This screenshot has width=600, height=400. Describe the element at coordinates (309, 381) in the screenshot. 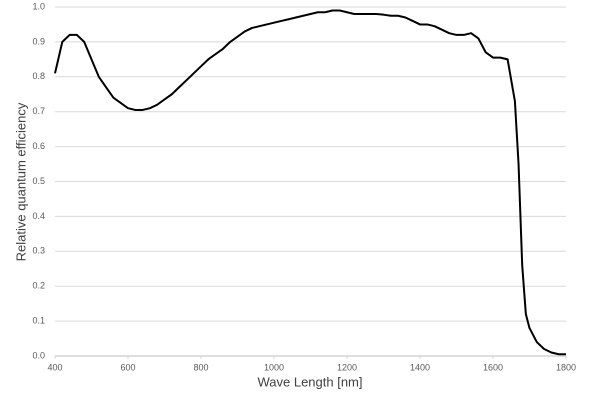

I see `x-axis-title: Wave Length [nm]` at that location.